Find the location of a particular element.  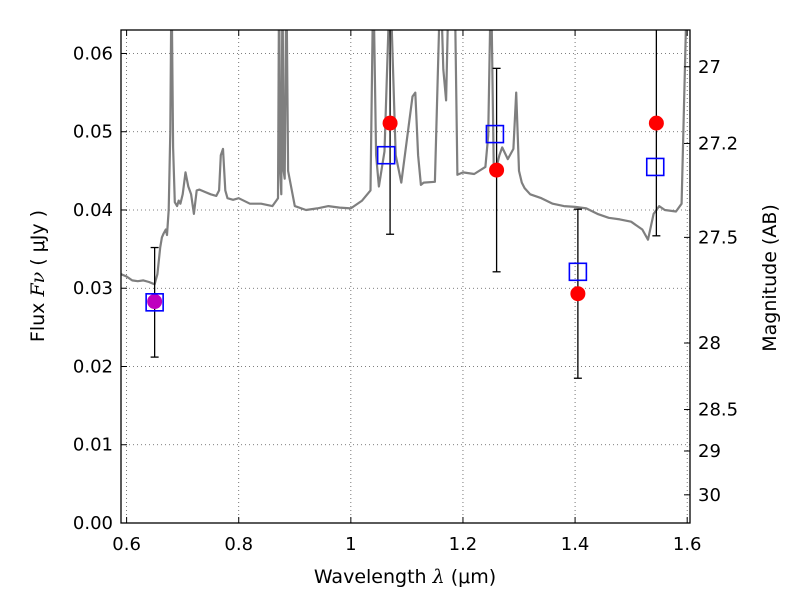

x-axis-label: Wavelength λ (μm) is located at coordinates (405, 577).